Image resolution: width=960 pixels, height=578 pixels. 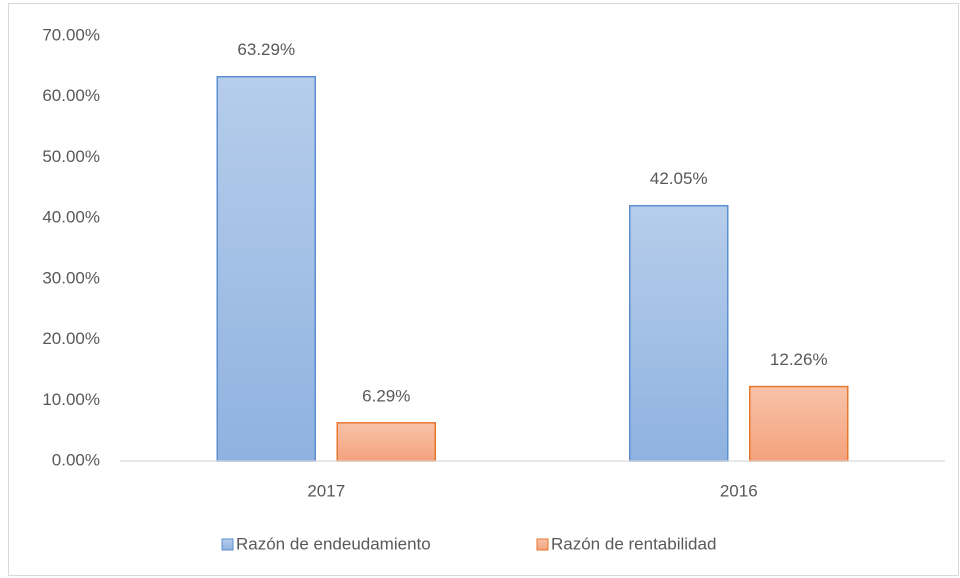 What do you see at coordinates (386, 395) in the screenshot?
I see `data-label: 6.29%` at bounding box center [386, 395].